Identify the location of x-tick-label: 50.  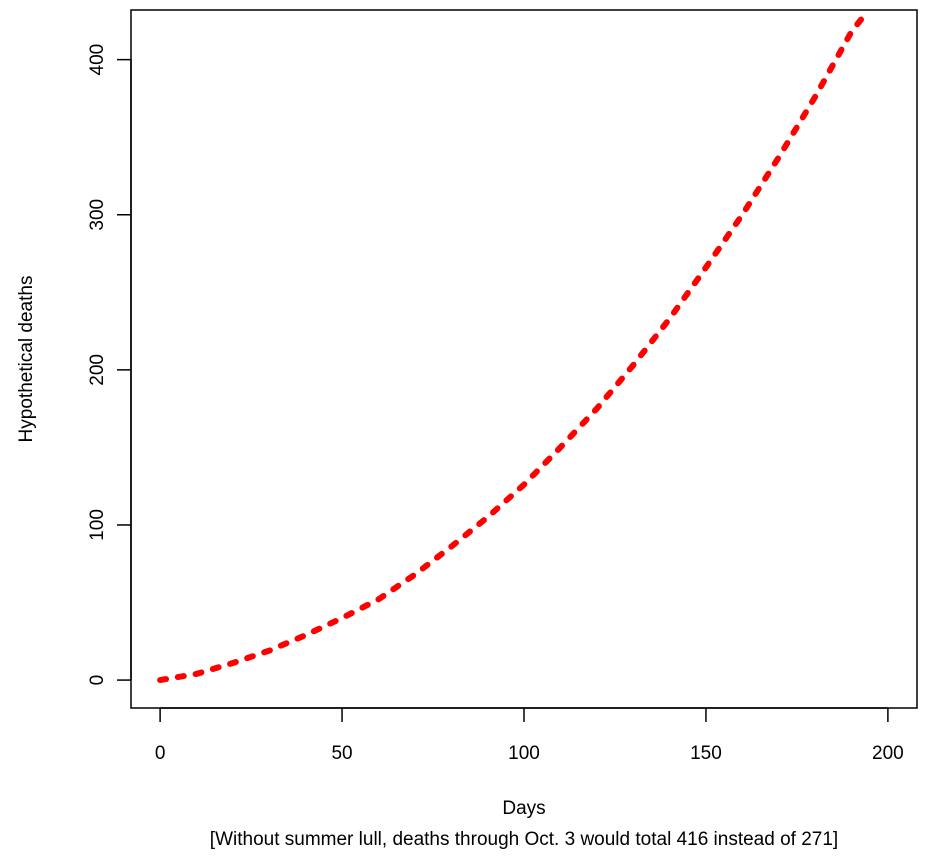
(341, 753).